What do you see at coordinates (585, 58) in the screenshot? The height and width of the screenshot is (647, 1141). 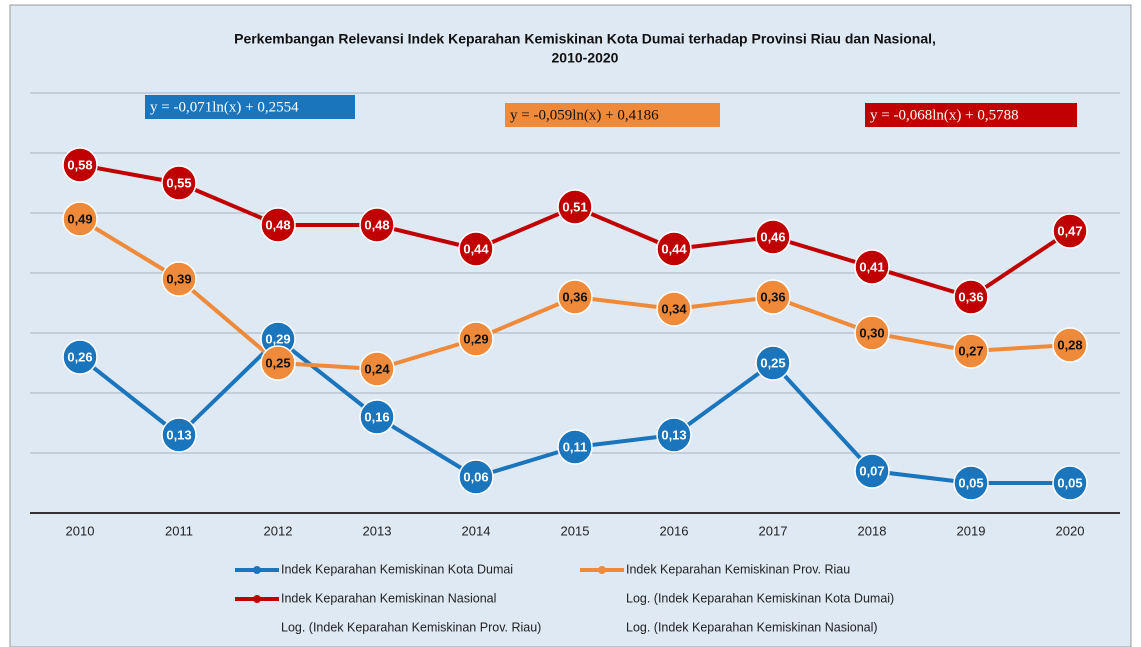 I see `chart-title: 2010-2020` at bounding box center [585, 58].